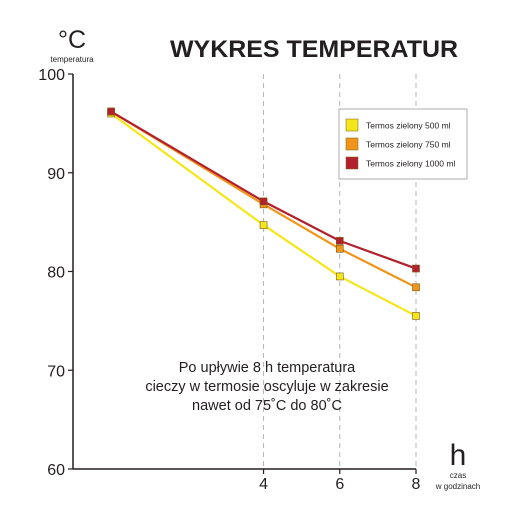 Image resolution: width=512 pixels, height=512 pixels. I want to click on legend-label-3: Termos zielony 1000 ml, so click(410, 164).